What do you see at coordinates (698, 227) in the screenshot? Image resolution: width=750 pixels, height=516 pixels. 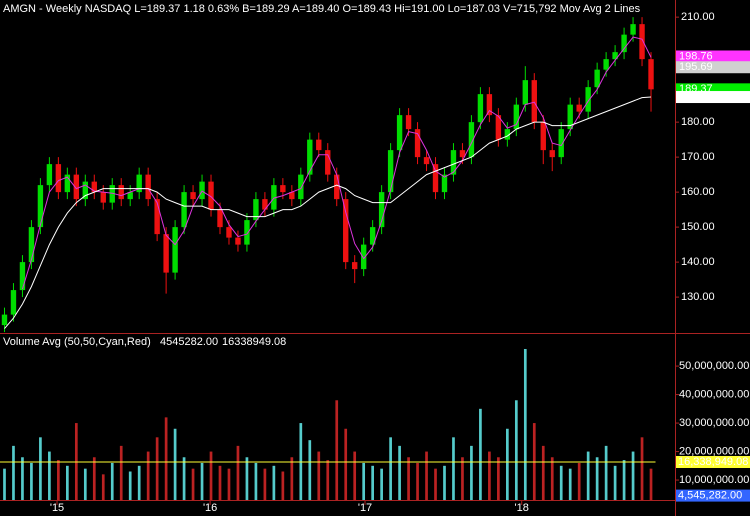 I see `y-tick-label: 150.00` at bounding box center [698, 227].